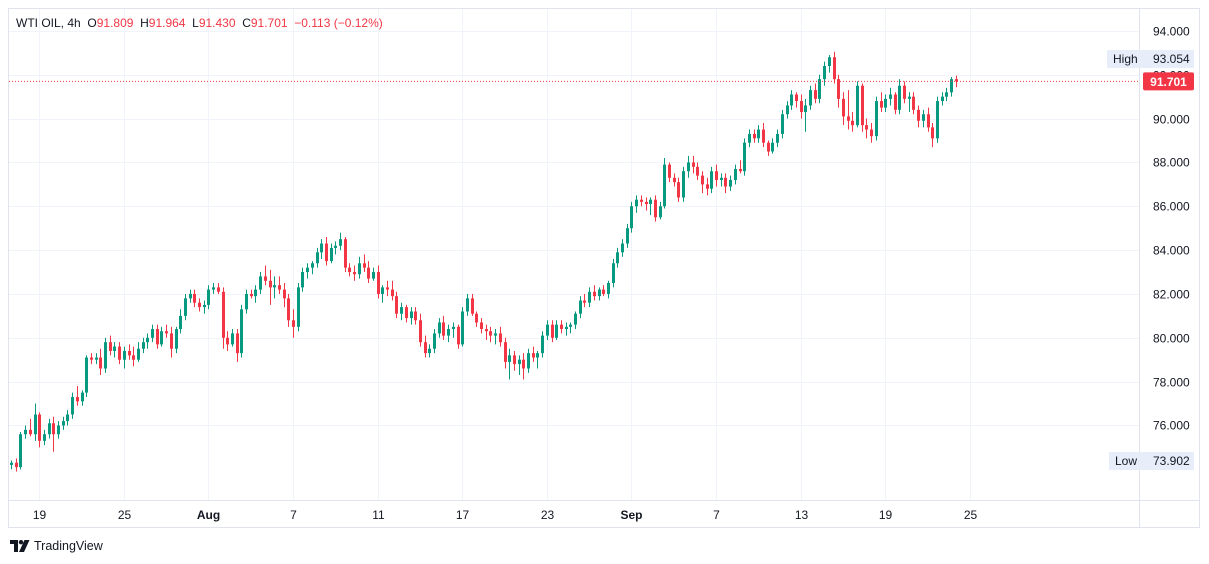 This screenshot has height=564, width=1209. Describe the element at coordinates (92, 23) in the screenshot. I see `open-label: O` at that location.